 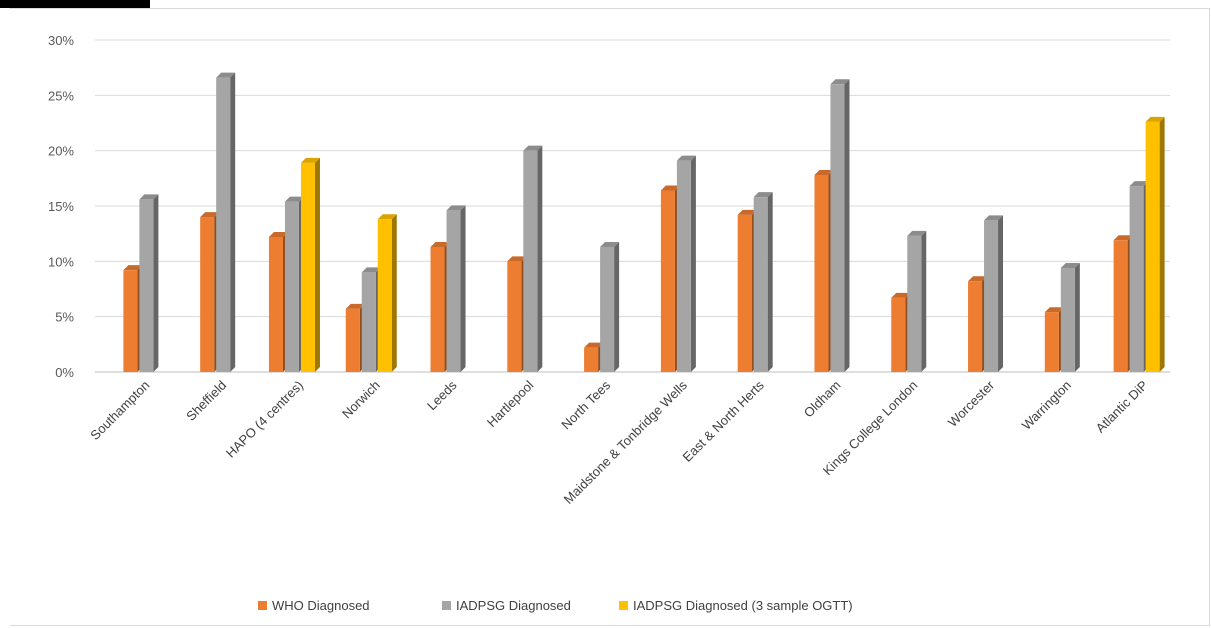 I want to click on y-axis-tick-labels: 0% 5% 10% 15% 20% 25% 30%, so click(x=61, y=206).